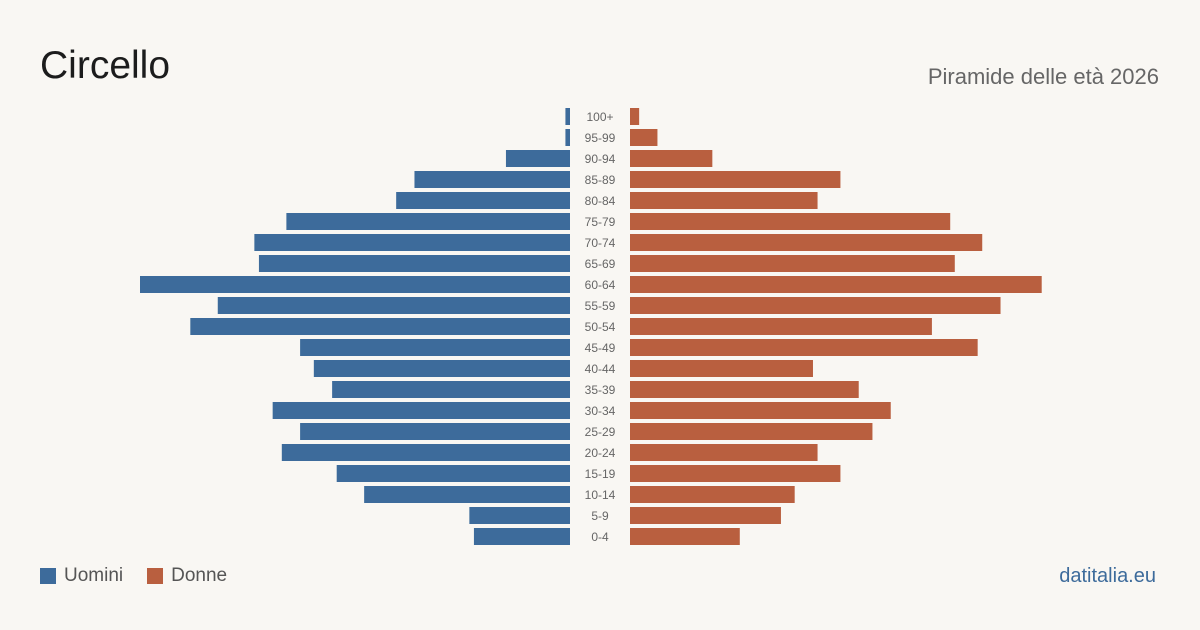 This screenshot has height=630, width=1200. Describe the element at coordinates (600, 453) in the screenshot. I see `age-label-20-24: 20-24` at that location.